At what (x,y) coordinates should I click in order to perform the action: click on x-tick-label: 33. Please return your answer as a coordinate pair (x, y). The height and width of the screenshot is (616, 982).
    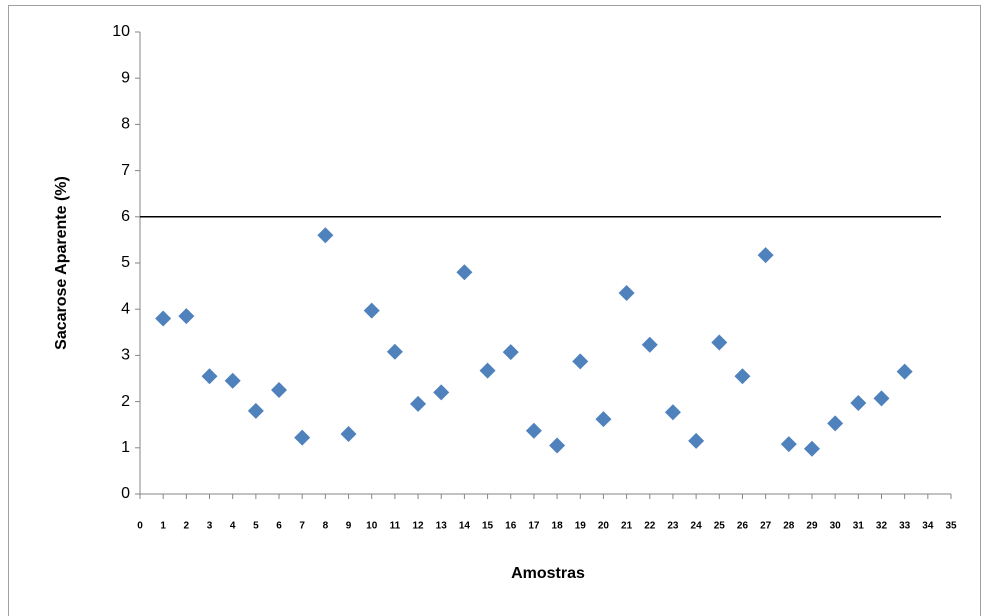
    Looking at the image, I should click on (905, 526).